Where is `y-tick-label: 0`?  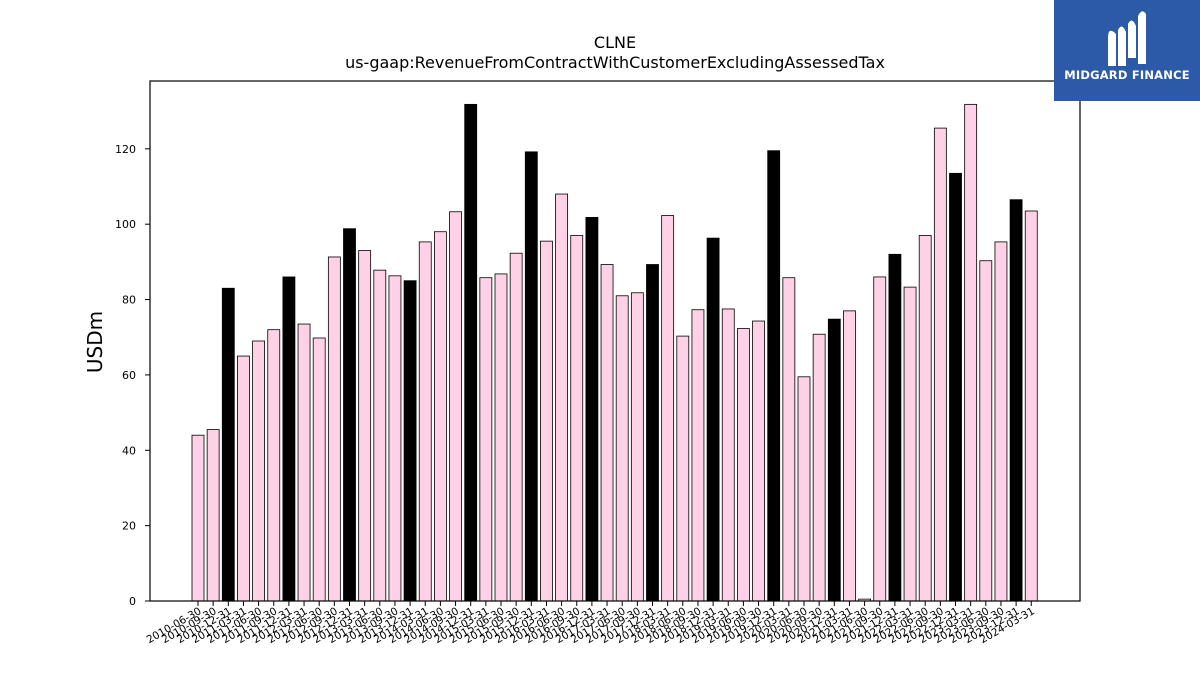
y-tick-label: 0 is located at coordinates (132, 601).